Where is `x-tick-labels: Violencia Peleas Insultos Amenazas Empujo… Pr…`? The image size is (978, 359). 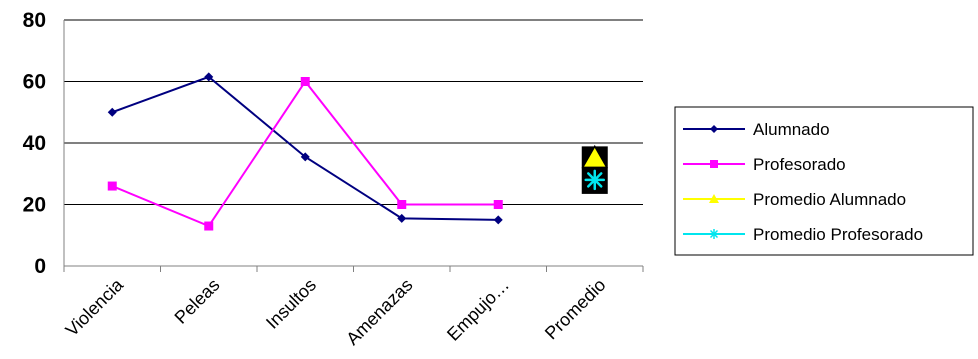
x-tick-labels: Violencia Peleas Insultos Amenazas Empujo… Pr… is located at coordinates (353, 307).